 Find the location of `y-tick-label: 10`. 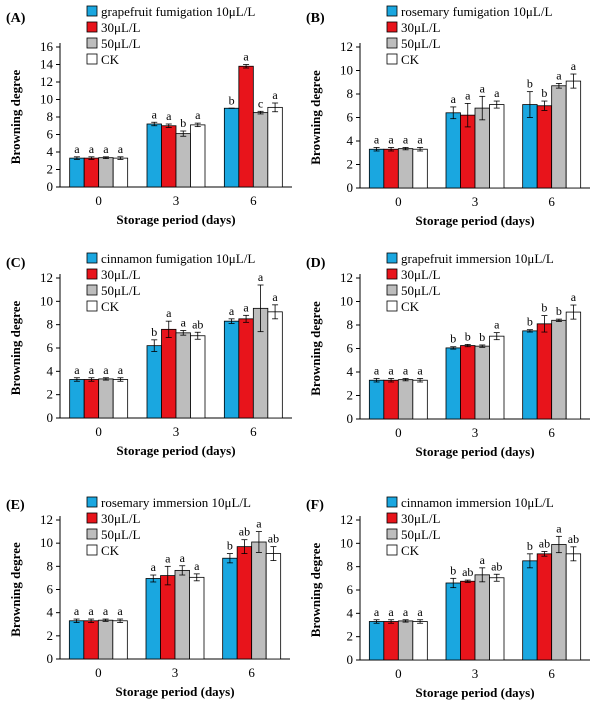

y-tick-label: 10 is located at coordinates (346, 70).